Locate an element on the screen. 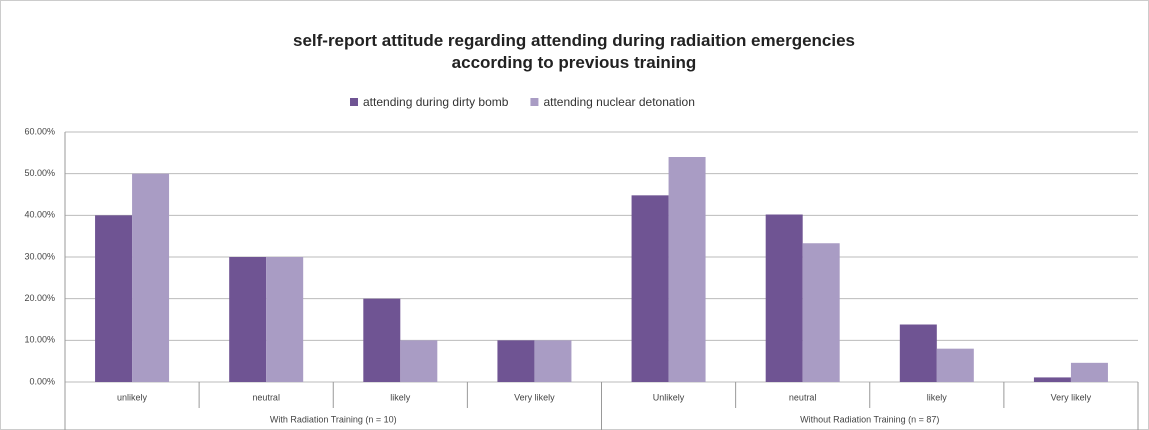 The image size is (1149, 430). y-tick-label: 30.00% is located at coordinates (39, 256).